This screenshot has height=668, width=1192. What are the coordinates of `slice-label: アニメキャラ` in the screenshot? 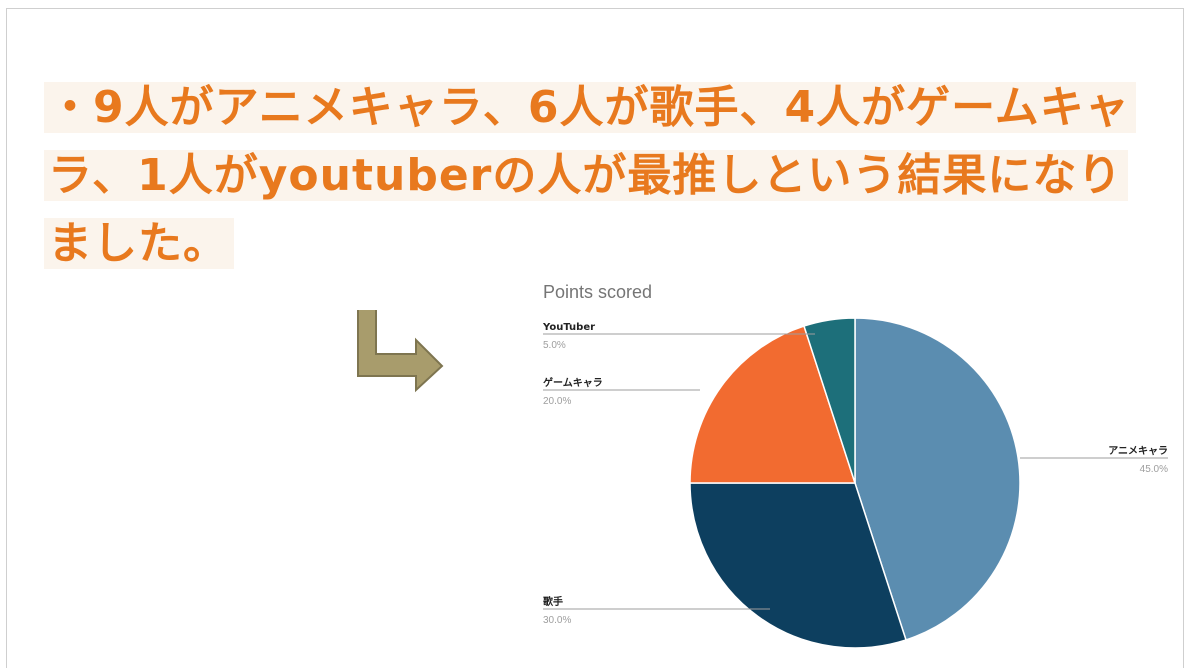 It's located at (1138, 451).